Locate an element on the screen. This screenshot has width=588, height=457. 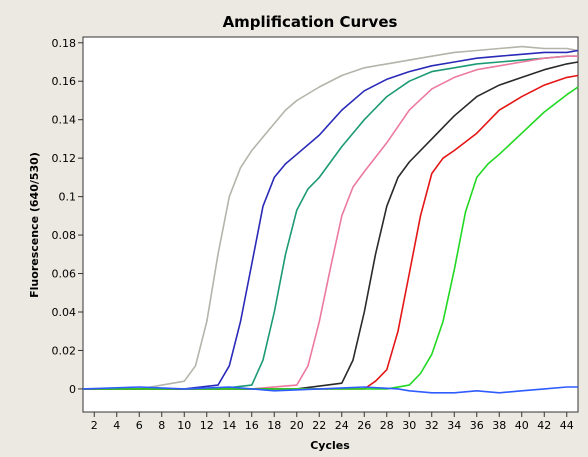
x-tick-label: 34 is located at coordinates (454, 425).